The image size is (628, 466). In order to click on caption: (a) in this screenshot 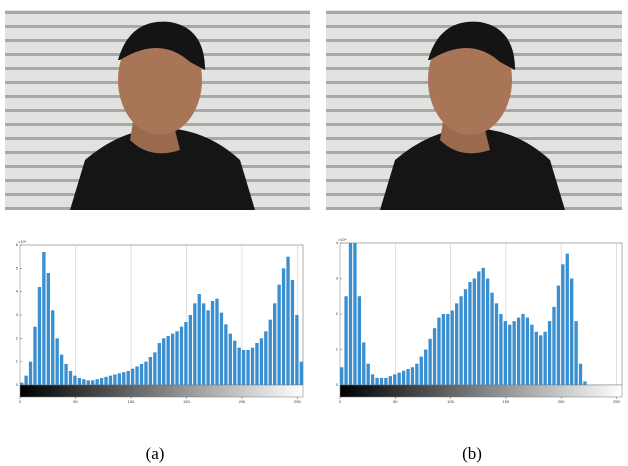, I will do `click(155, 453)`.